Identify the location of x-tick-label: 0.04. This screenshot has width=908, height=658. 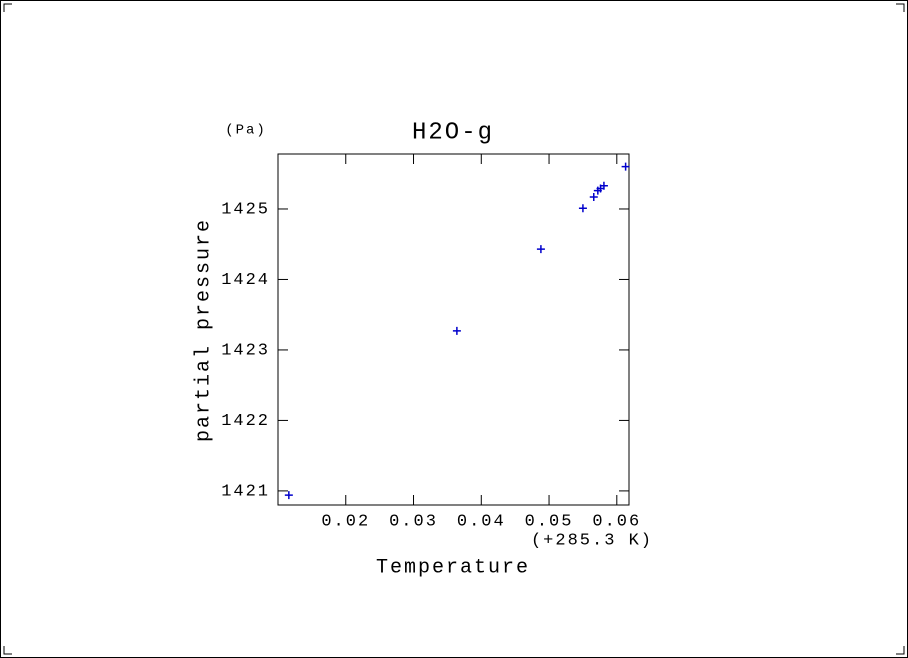
(481, 521).